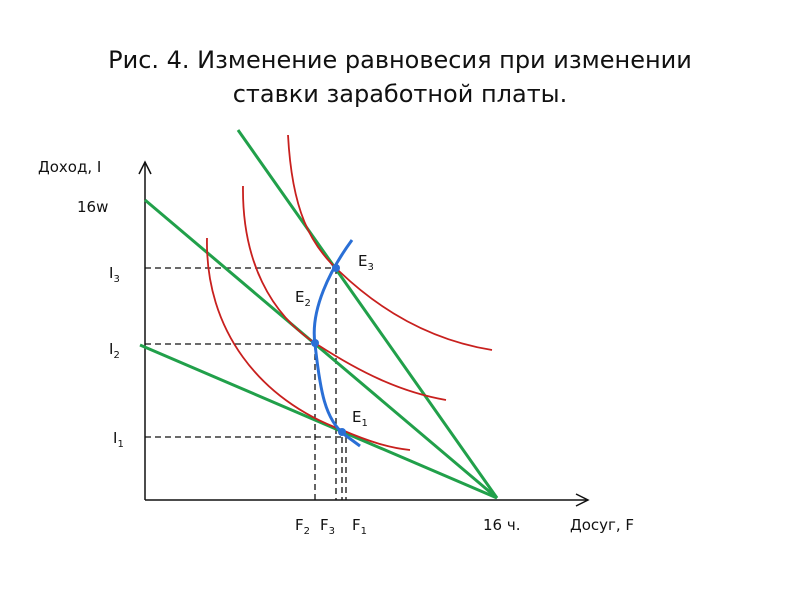 The width and height of the screenshot is (800, 600). I want to click on x-max-label: 16 ч., so click(502, 525).